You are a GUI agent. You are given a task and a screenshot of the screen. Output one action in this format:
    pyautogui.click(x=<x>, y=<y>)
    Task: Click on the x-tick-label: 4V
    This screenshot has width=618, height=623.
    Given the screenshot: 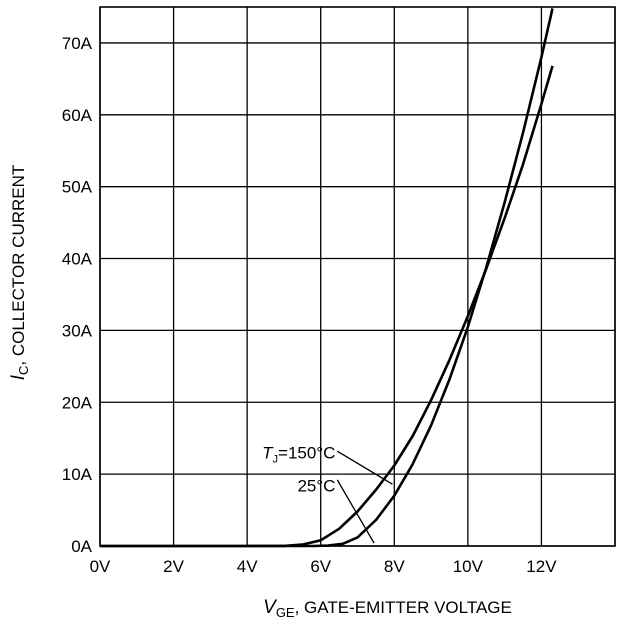 What is the action you would take?
    pyautogui.click(x=247, y=566)
    